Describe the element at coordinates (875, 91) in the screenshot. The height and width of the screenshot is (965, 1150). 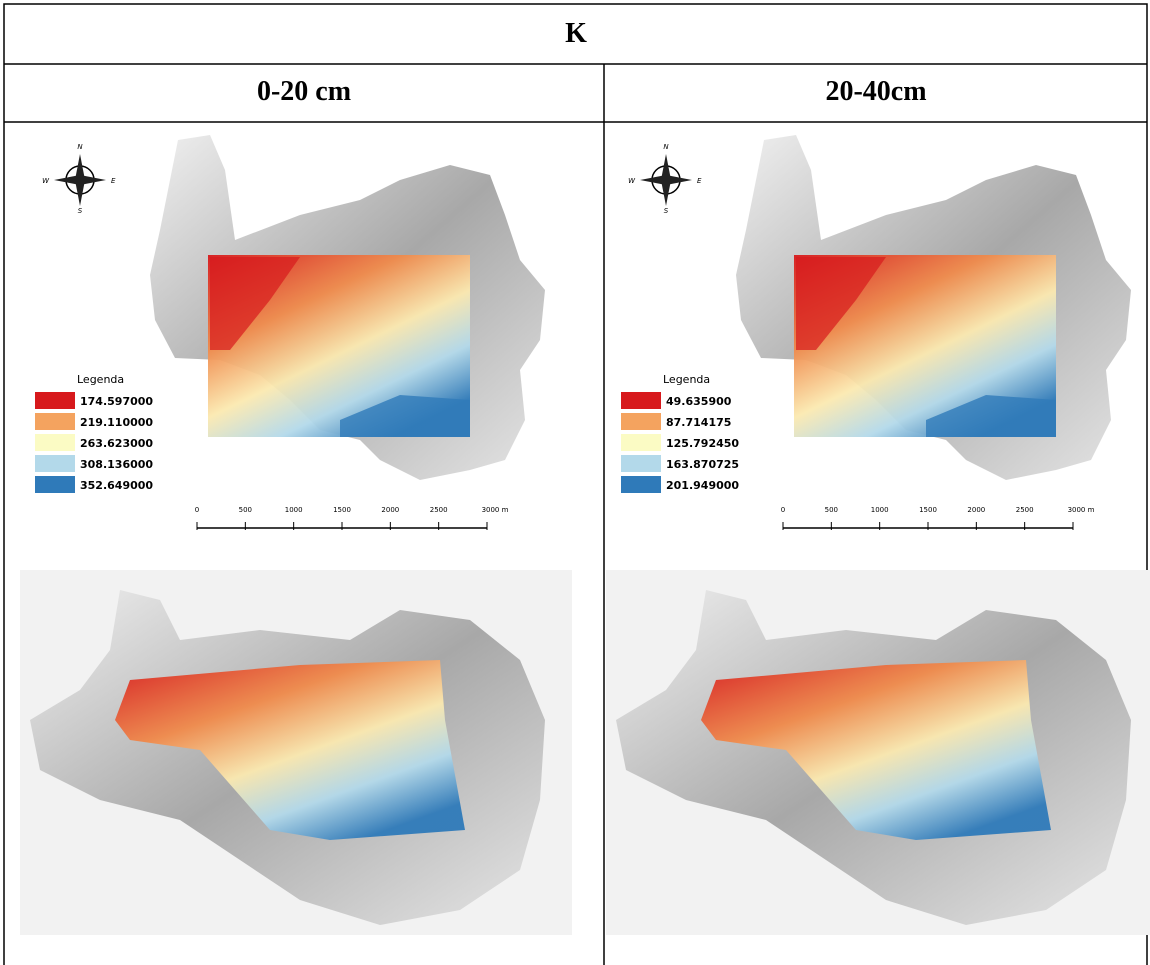
I see `column-heading: 20-40cm` at that location.